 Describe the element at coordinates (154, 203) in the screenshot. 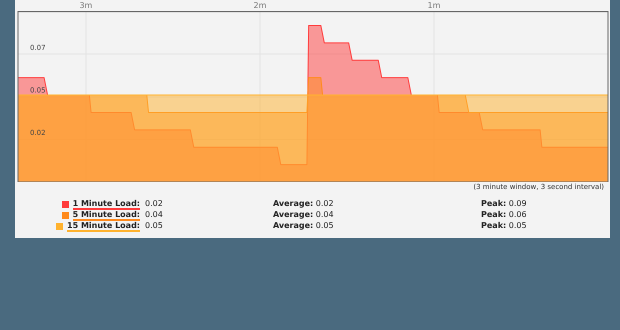

I see `text: 0.02` at that location.